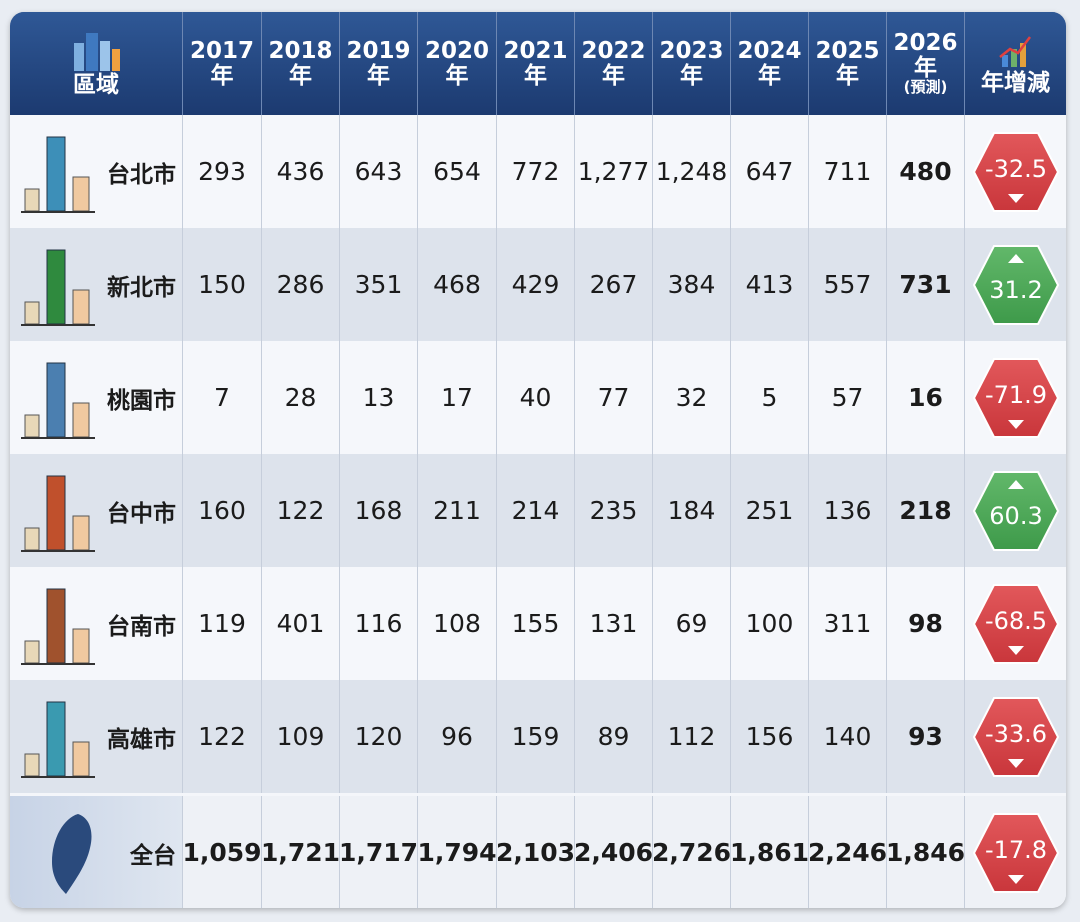 This screenshot has width=1080, height=922. I want to click on header-cell: 2017 年, so click(222, 63).